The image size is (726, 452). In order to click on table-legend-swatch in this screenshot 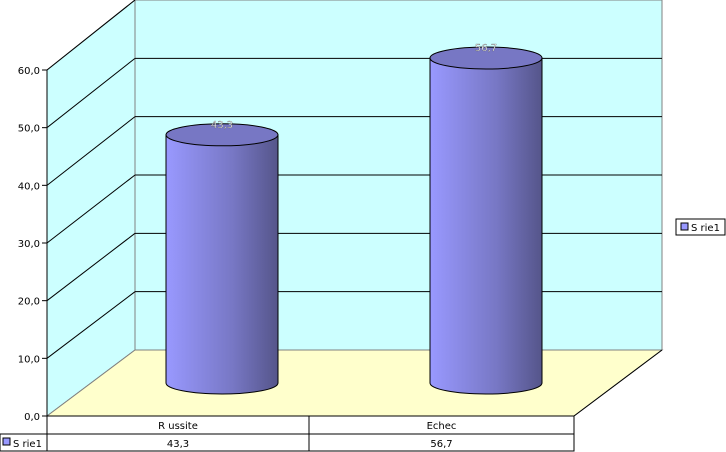, I will do `click(6, 441)`.